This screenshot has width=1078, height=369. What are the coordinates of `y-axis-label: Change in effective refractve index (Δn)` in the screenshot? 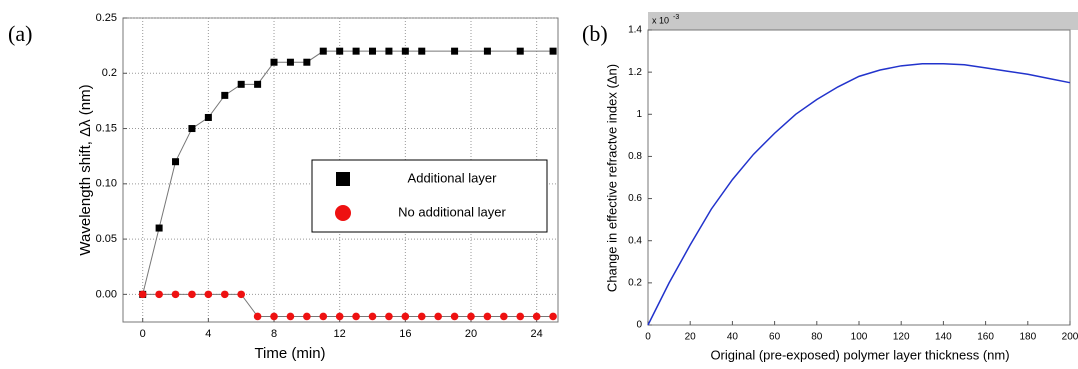 It's located at (611, 178).